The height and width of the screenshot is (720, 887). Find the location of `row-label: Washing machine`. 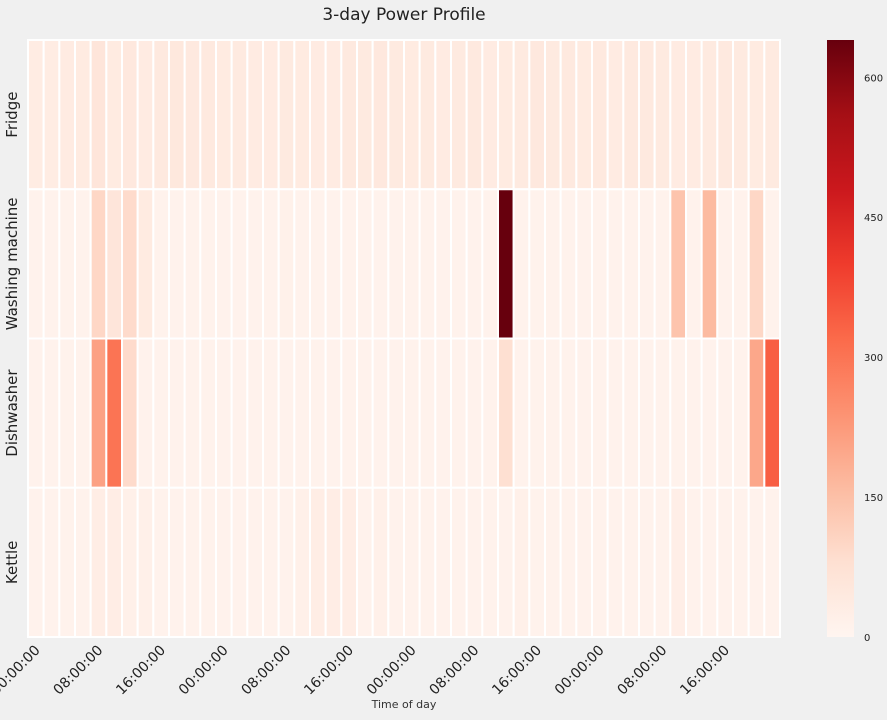

row-label: Washing machine is located at coordinates (12, 263).